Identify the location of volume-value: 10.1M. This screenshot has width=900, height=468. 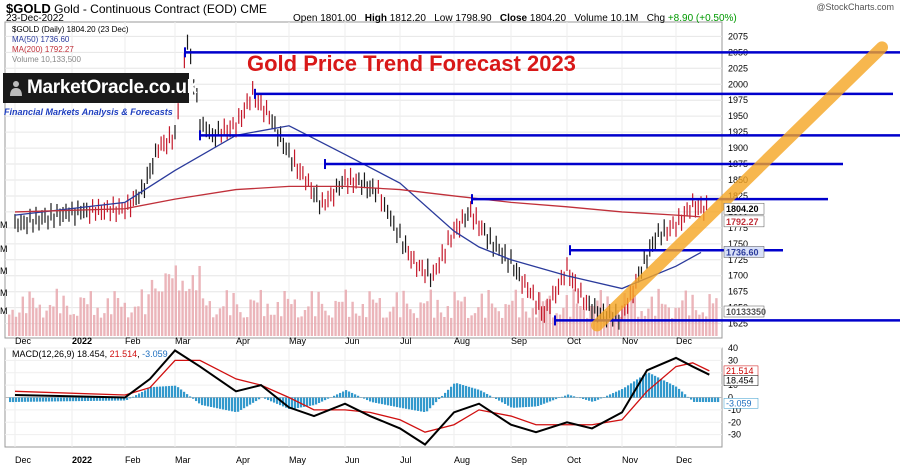
(624, 18).